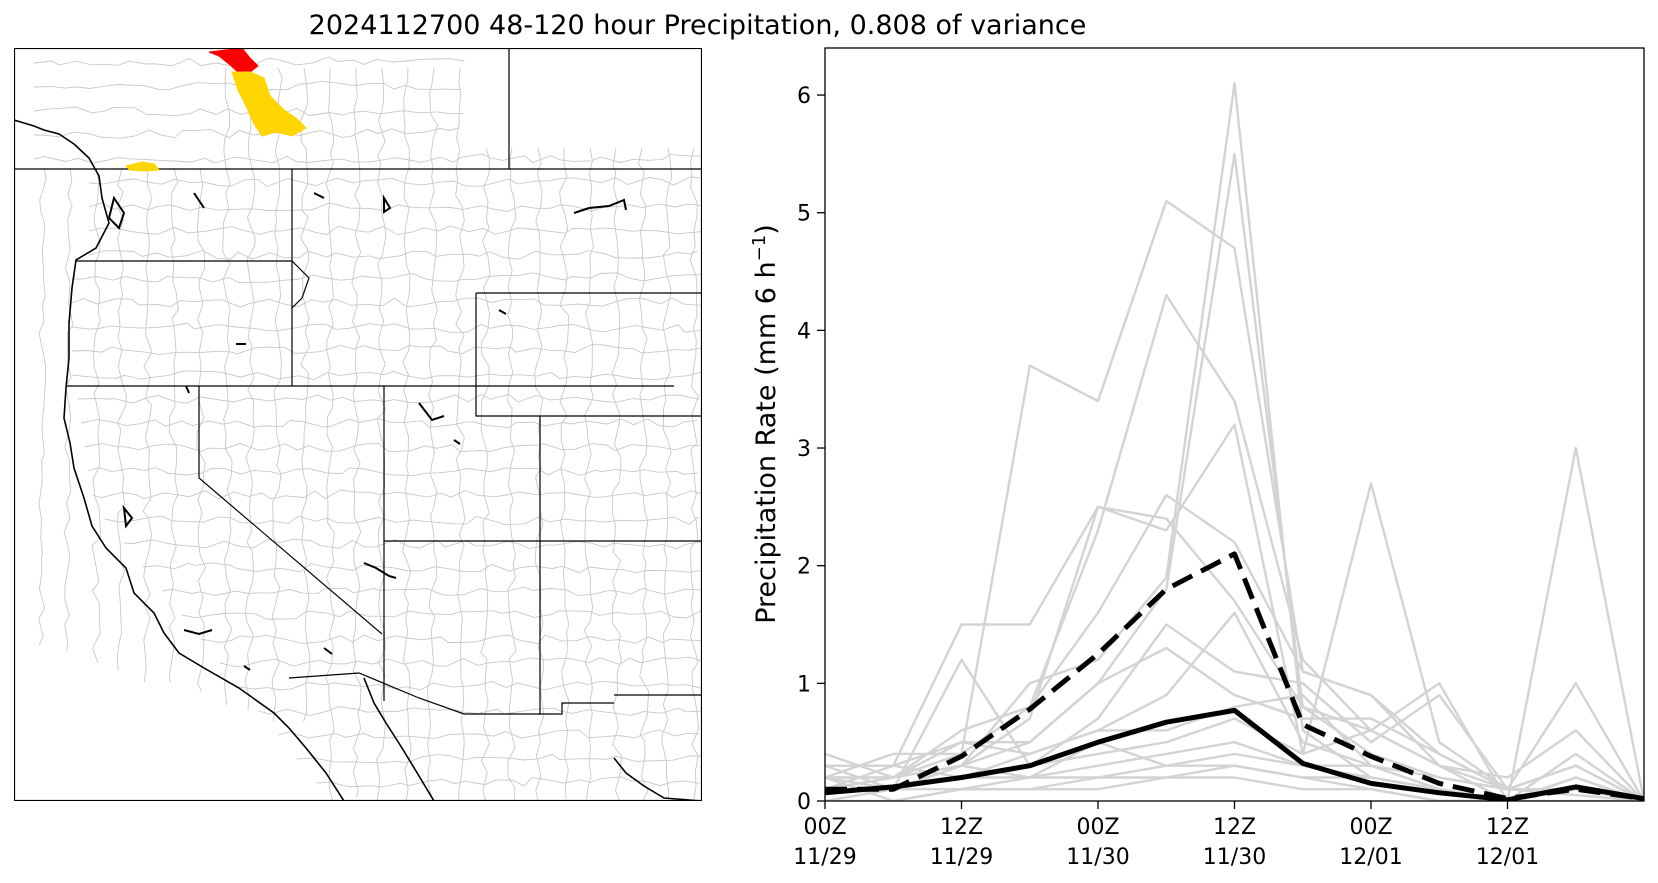 The height and width of the screenshot is (883, 1658). Describe the element at coordinates (766, 229) in the screenshot. I see `y-axis-label-close: )` at that location.